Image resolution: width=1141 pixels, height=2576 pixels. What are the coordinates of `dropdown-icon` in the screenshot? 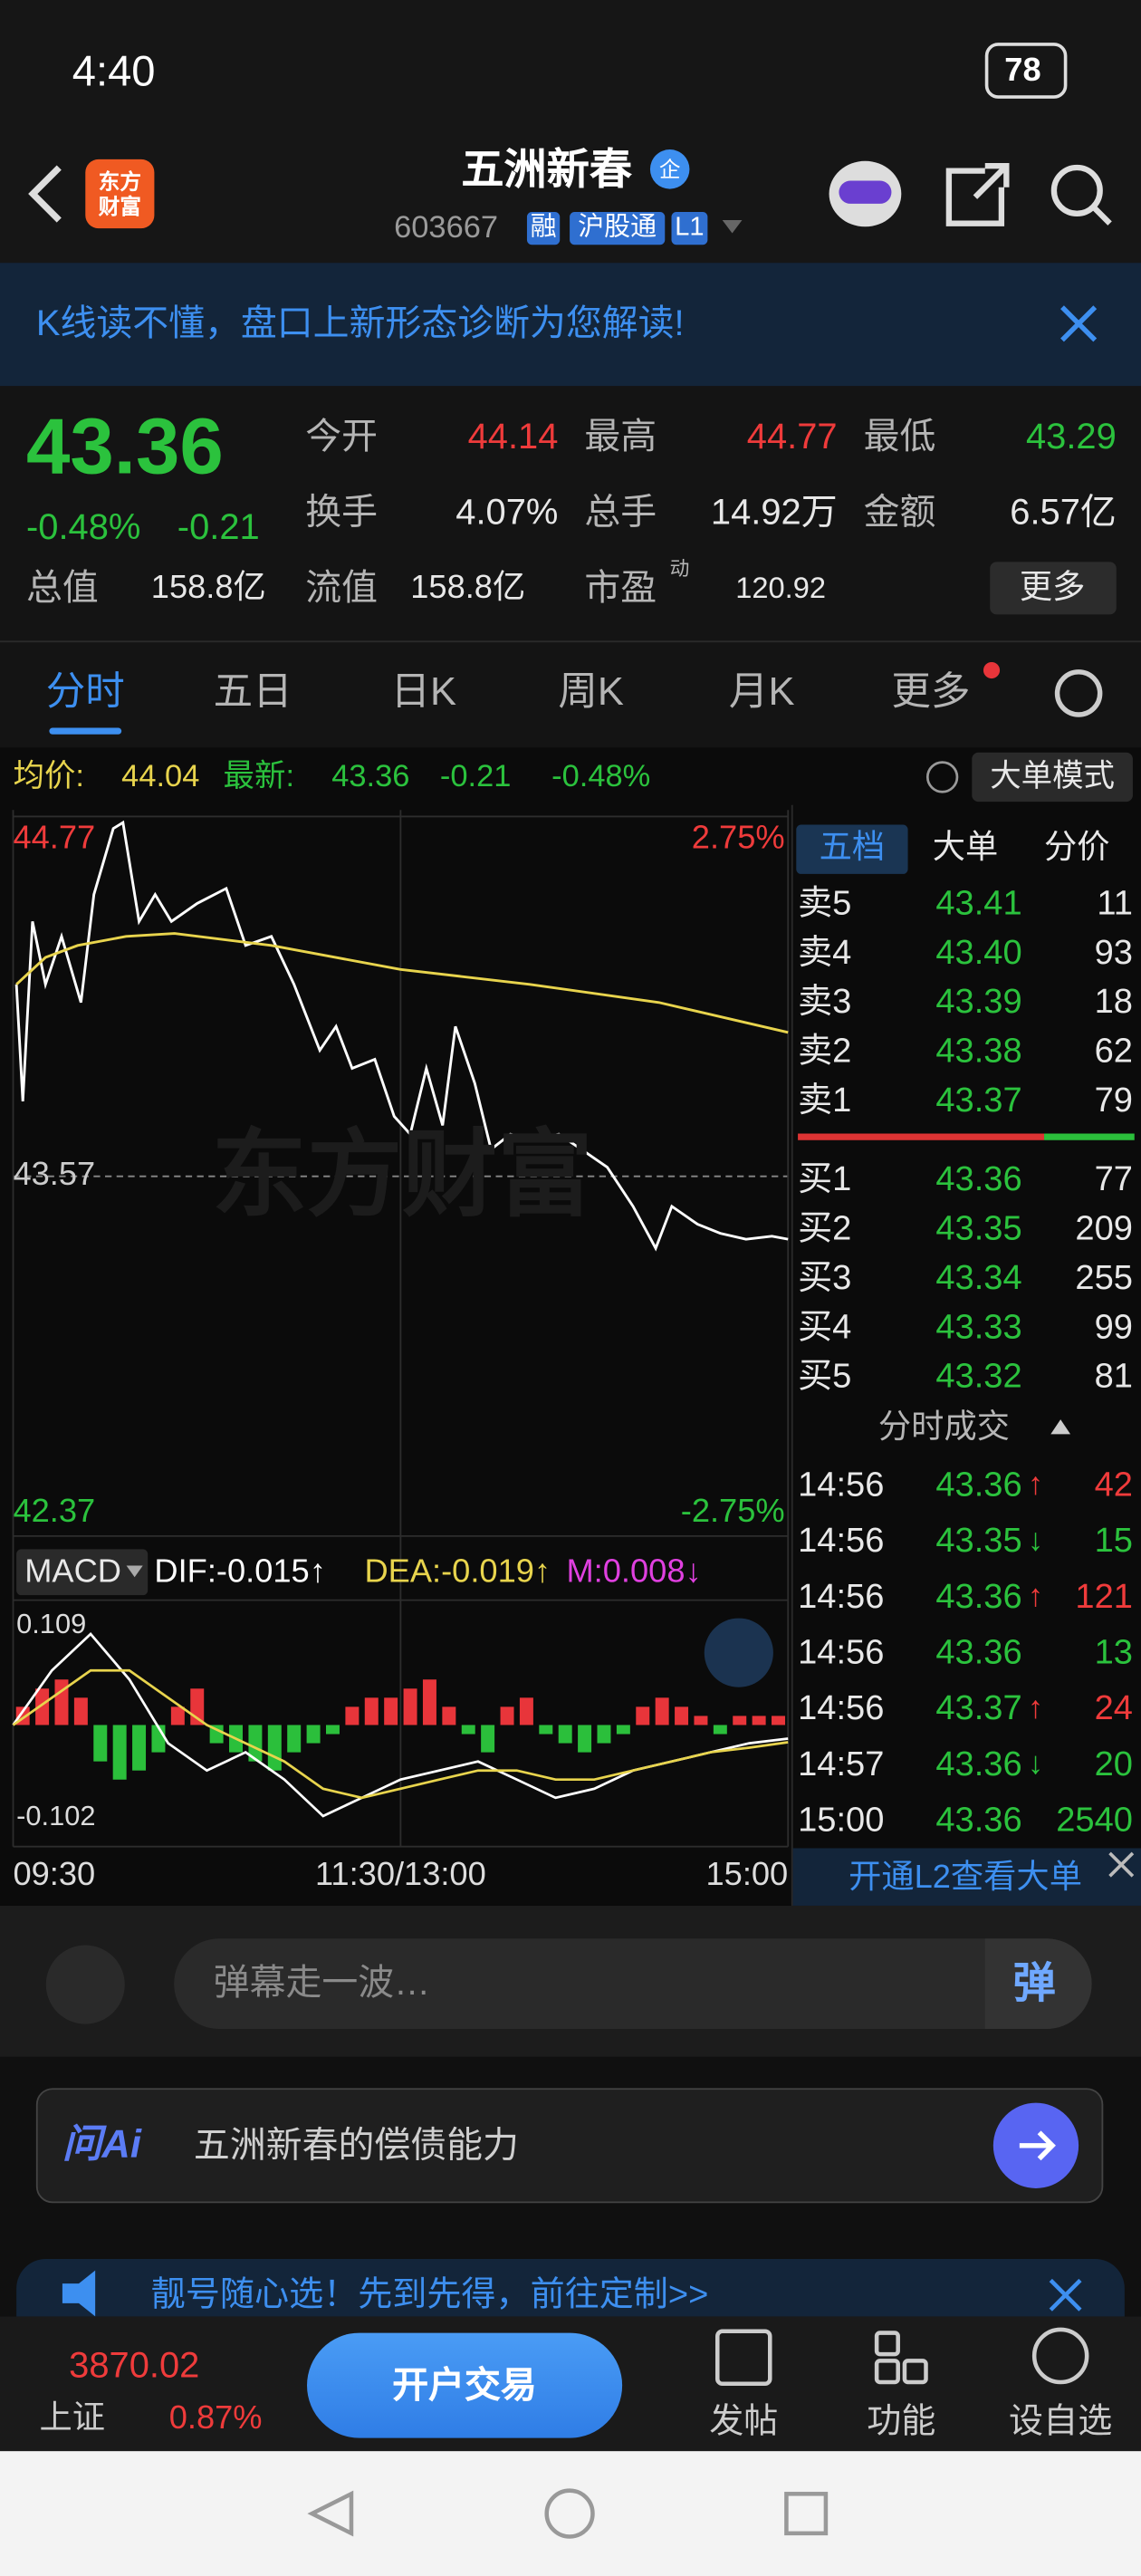 It's located at (732, 227).